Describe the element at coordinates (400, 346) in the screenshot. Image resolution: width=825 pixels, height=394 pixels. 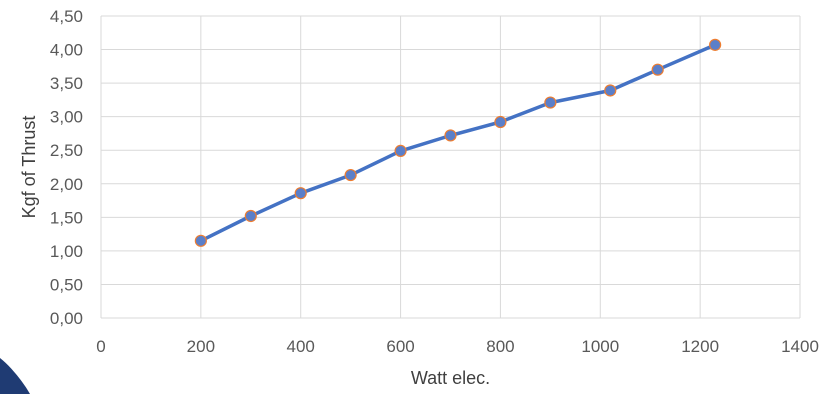
I see `x-tick-label: 600` at that location.